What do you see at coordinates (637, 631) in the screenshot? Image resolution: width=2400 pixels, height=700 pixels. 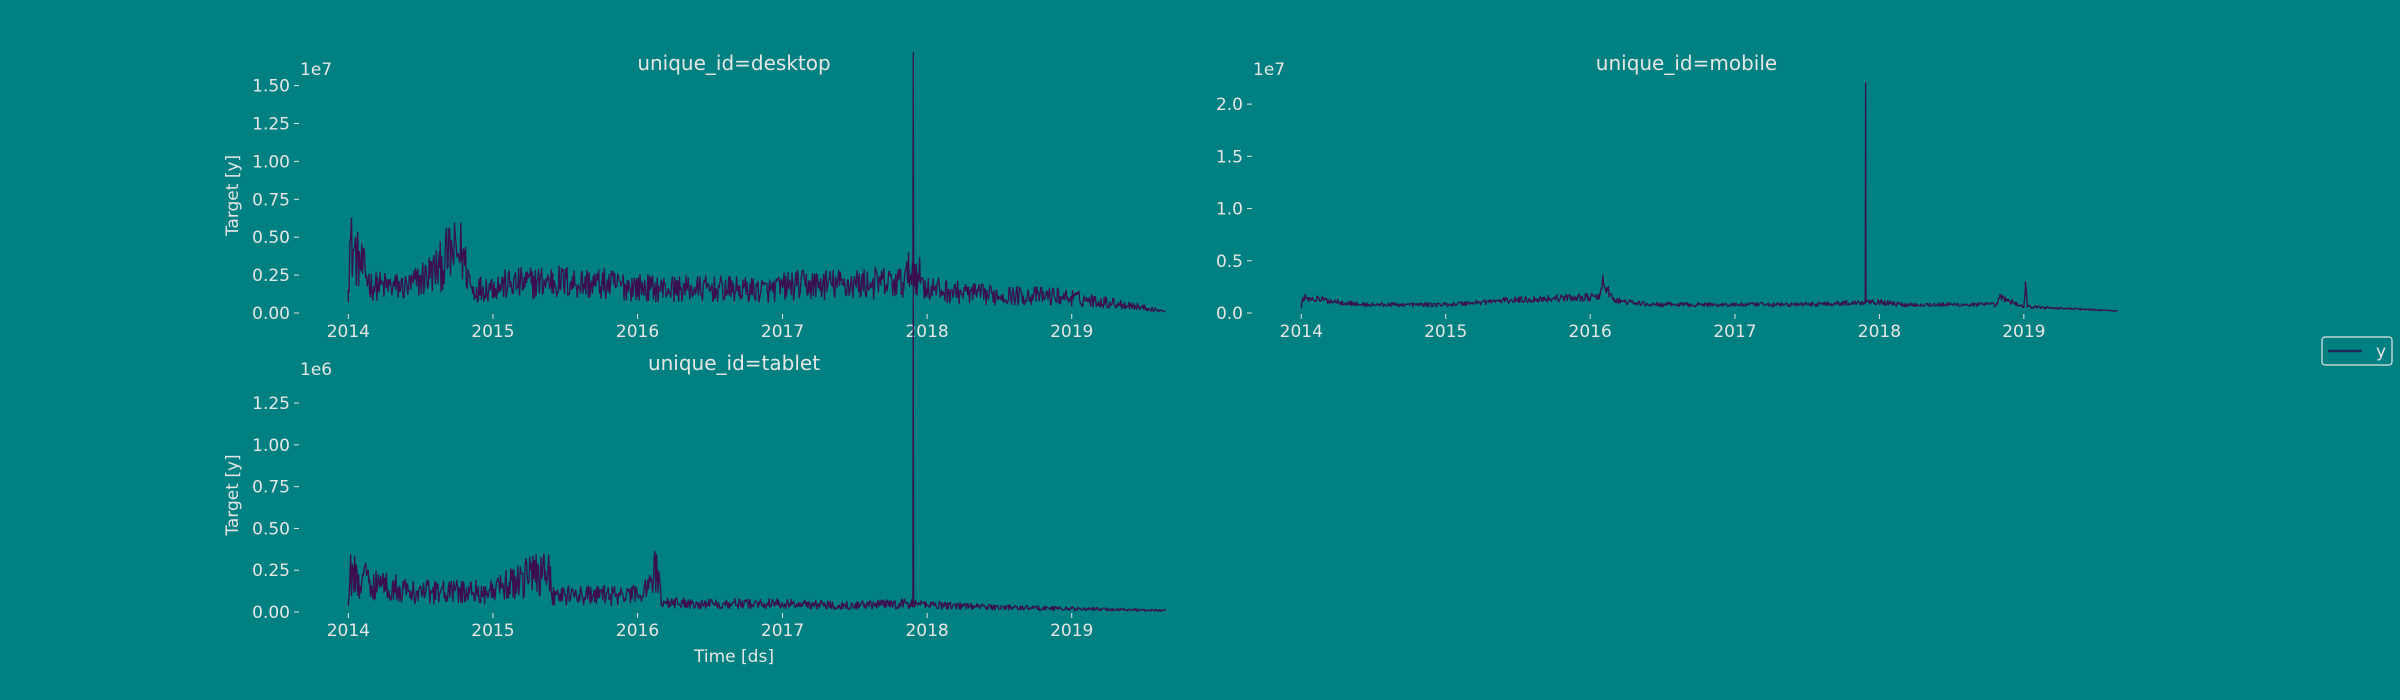 I see `x-tick-label-tablet-2: 2016` at bounding box center [637, 631].